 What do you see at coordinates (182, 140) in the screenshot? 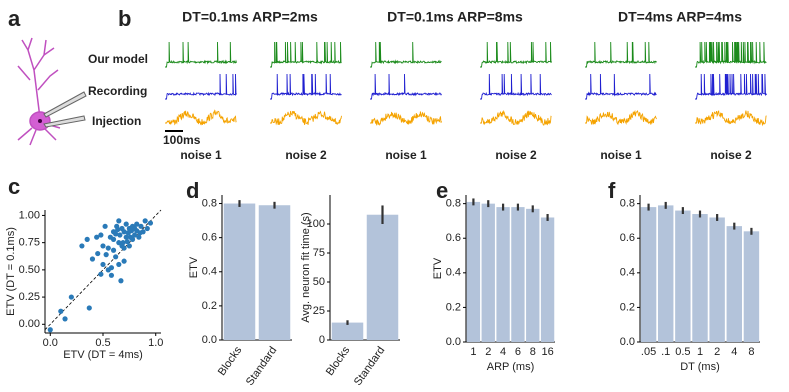
I see `scale-bar-label: 100ms` at bounding box center [182, 140].